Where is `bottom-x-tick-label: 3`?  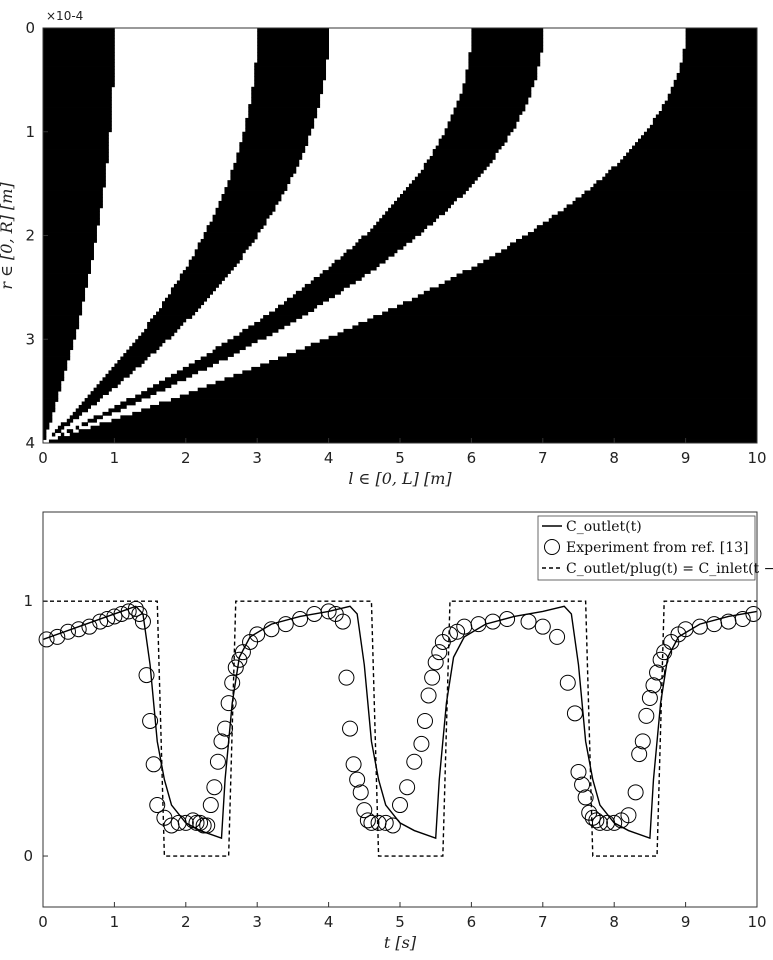
bottom-x-tick-label: 3 is located at coordinates (257, 922).